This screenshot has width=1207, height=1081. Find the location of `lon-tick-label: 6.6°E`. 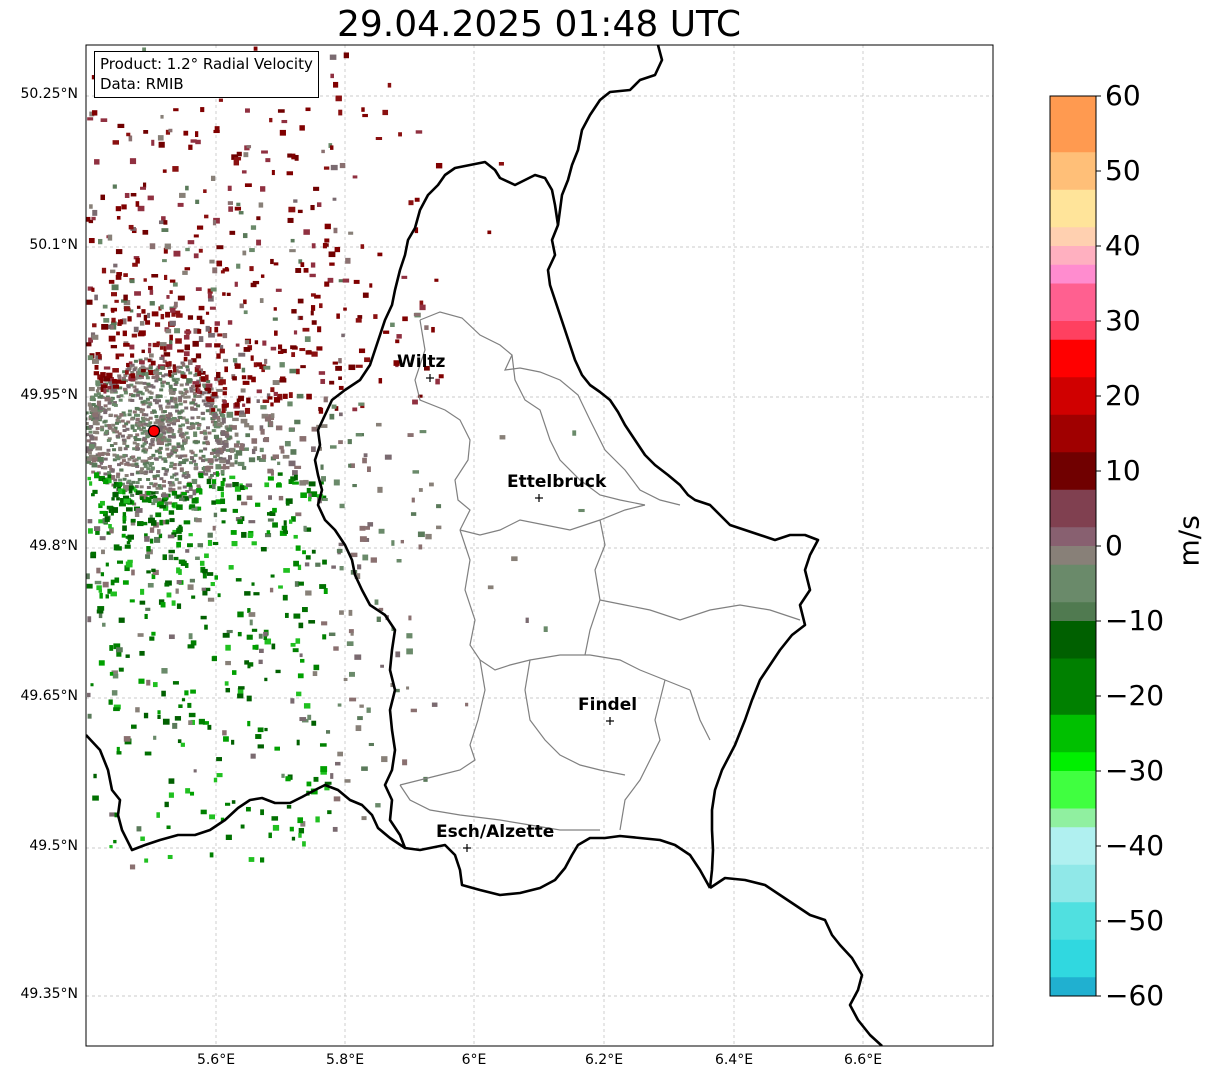

lon-tick-label: 6.6°E is located at coordinates (863, 1060).